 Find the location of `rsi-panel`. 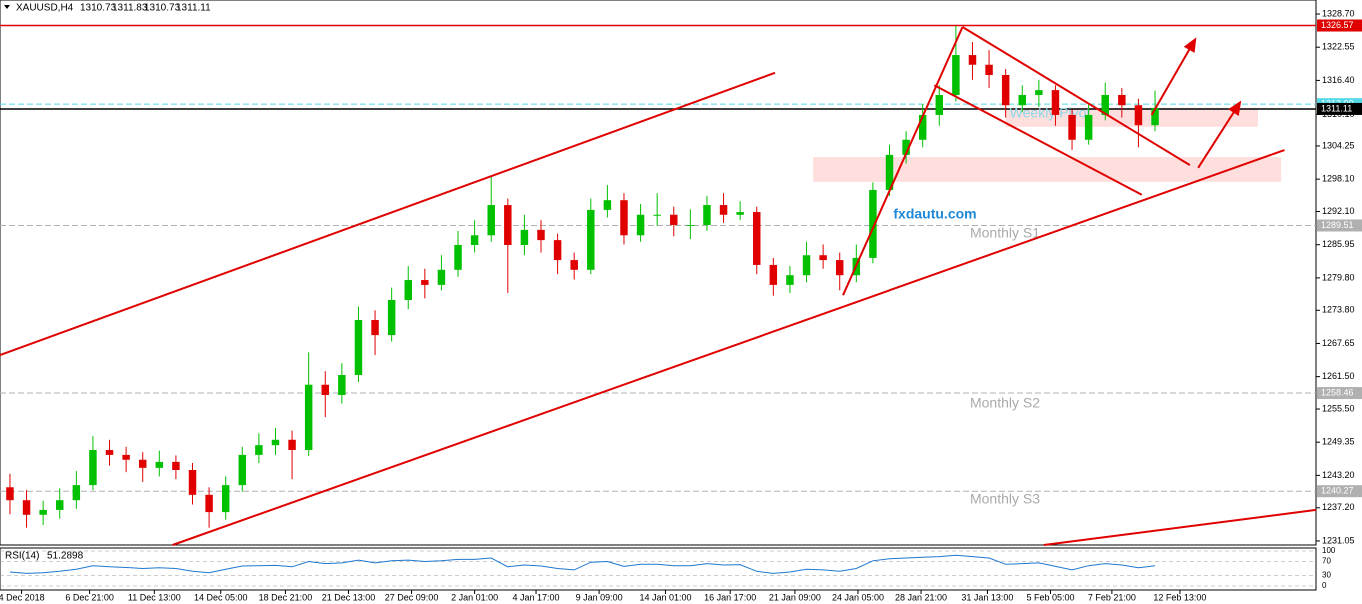

rsi-panel is located at coordinates (658, 569).